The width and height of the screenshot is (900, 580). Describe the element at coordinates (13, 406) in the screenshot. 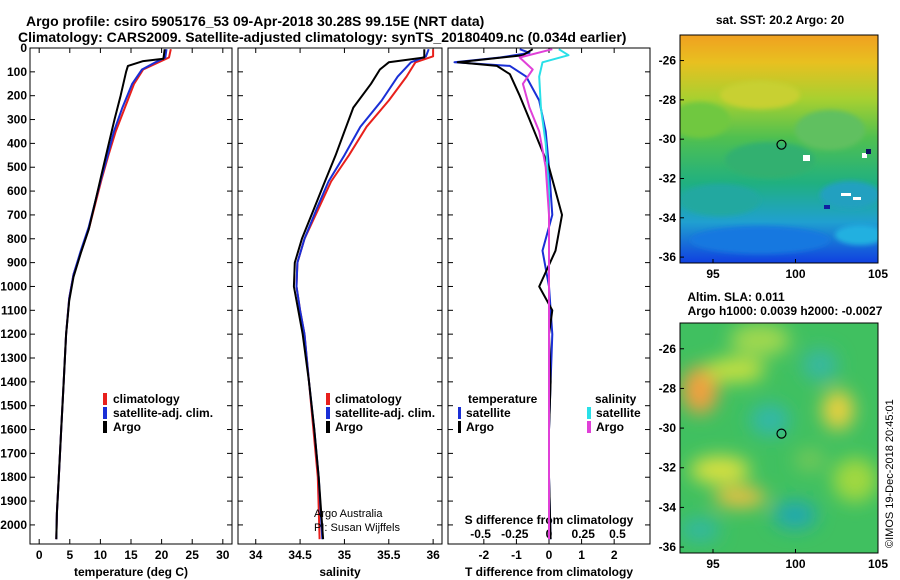

I see `y-tick-label: 1500` at that location.